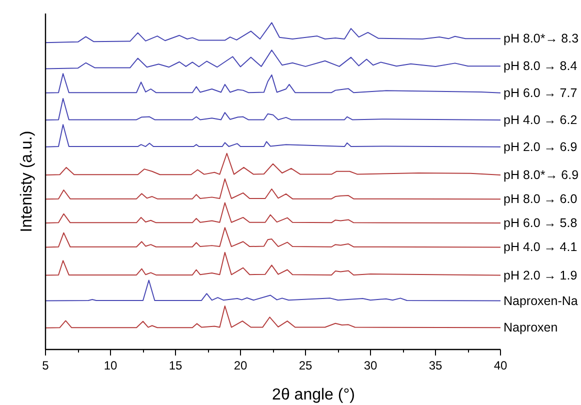  Describe the element at coordinates (541, 223) in the screenshot. I see `series-label: pH 6.0 → 5.8` at that location.